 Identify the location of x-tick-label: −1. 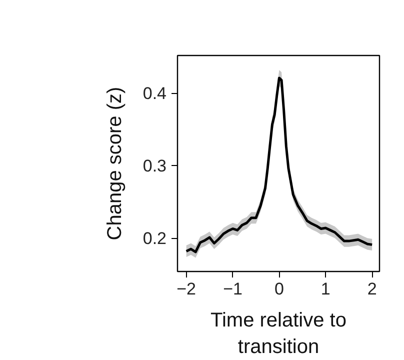
(232, 289).